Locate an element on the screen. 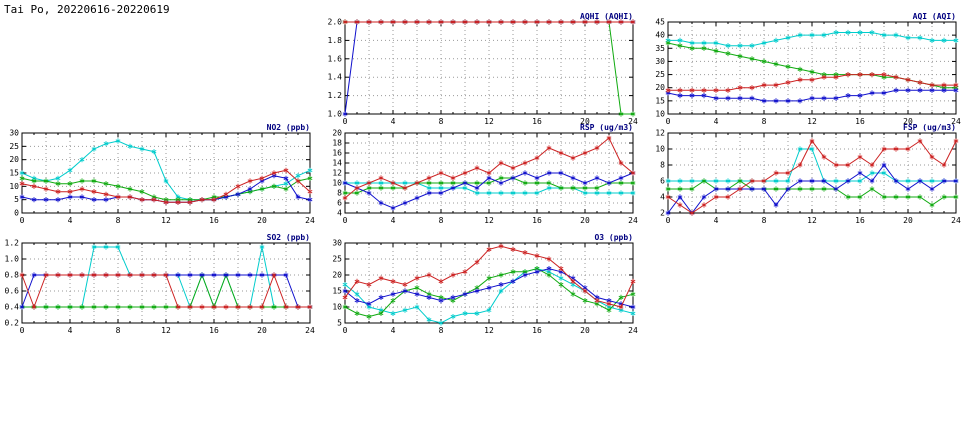 Image resolution: width=975 pixels, height=447 pixels. chart-title: FSP (ug/m3) is located at coordinates (929, 127).